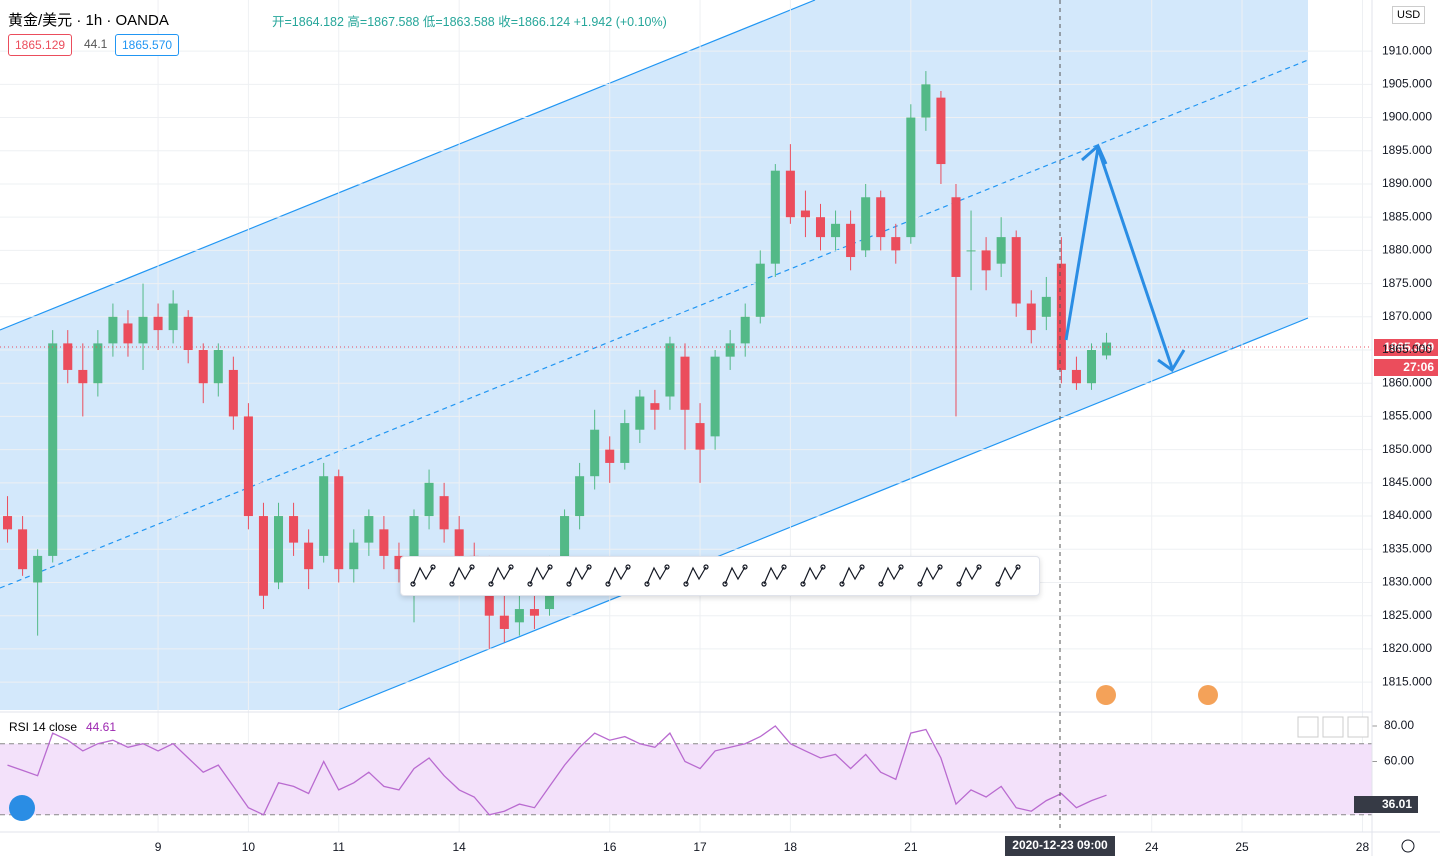 The image size is (1440, 856). Describe the element at coordinates (1407, 416) in the screenshot. I see `y-tick-label: 1855.000` at that location.